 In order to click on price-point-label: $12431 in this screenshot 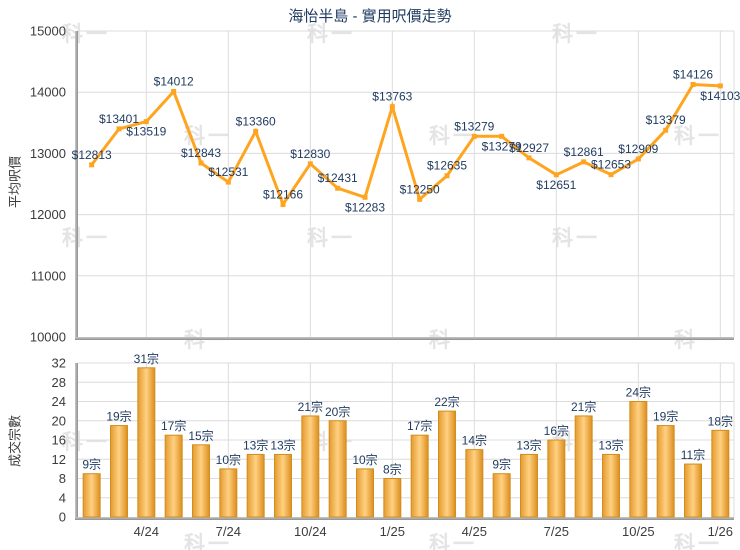, I will do `click(338, 178)`.